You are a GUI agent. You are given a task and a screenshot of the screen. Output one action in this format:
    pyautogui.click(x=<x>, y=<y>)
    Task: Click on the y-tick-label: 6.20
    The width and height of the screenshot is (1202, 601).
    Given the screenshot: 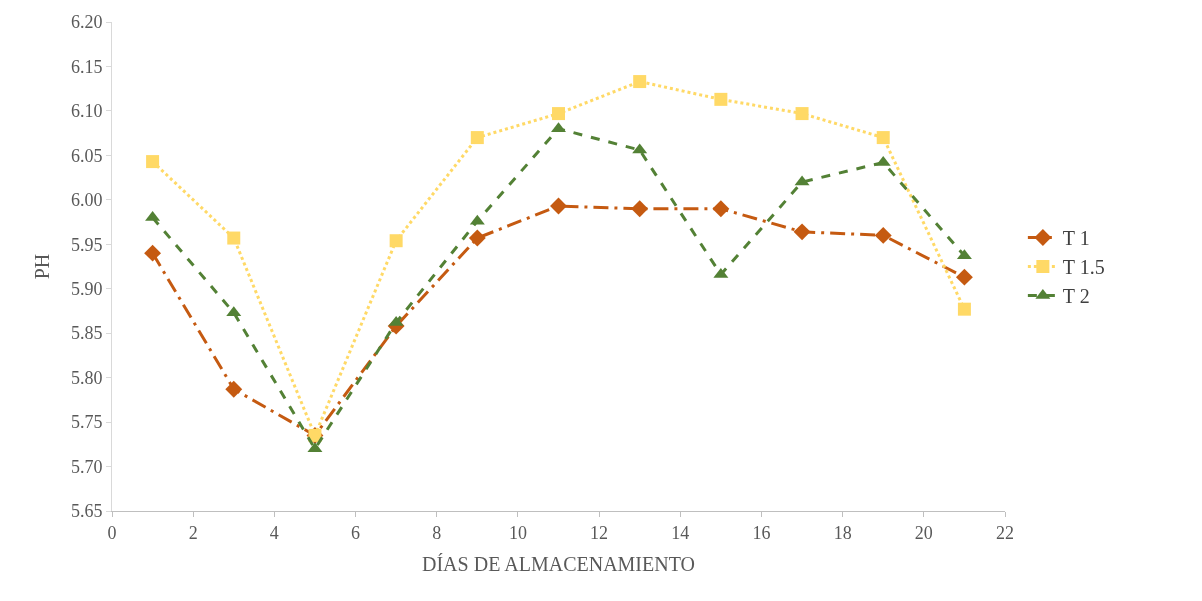 What is the action you would take?
    pyautogui.click(x=86, y=22)
    